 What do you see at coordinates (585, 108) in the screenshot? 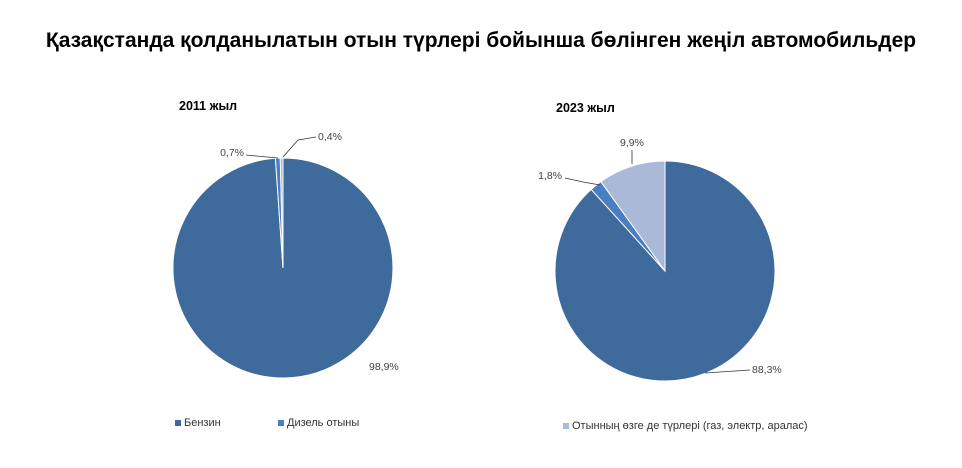
I see `pie-2023-title: 2023 жыл` at bounding box center [585, 108].